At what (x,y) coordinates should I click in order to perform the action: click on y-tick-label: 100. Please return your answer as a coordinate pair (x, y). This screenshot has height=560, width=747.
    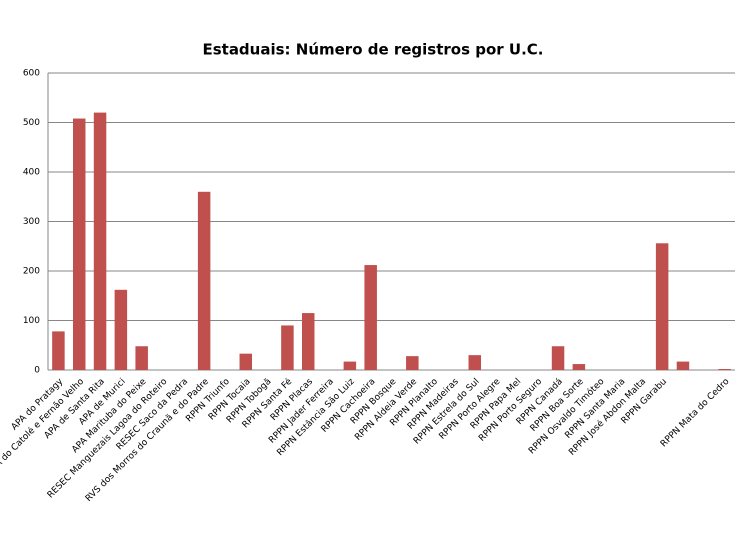
    Looking at the image, I should click on (31, 321).